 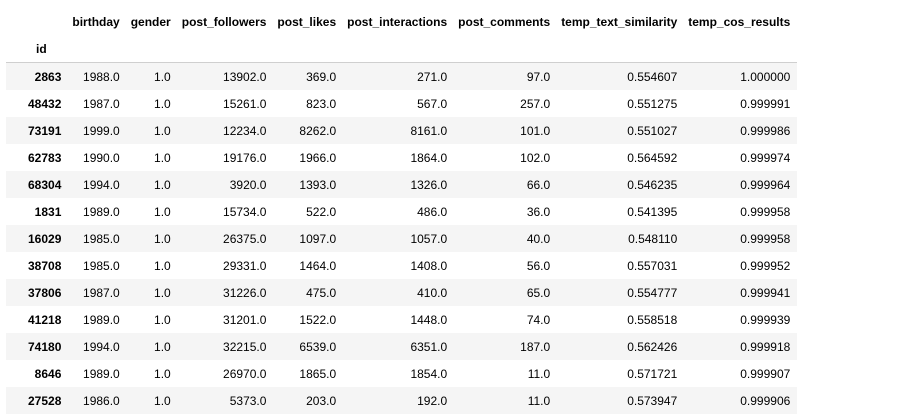 I want to click on cell-temp-text-similarity: 0.571721, so click(x=652, y=373).